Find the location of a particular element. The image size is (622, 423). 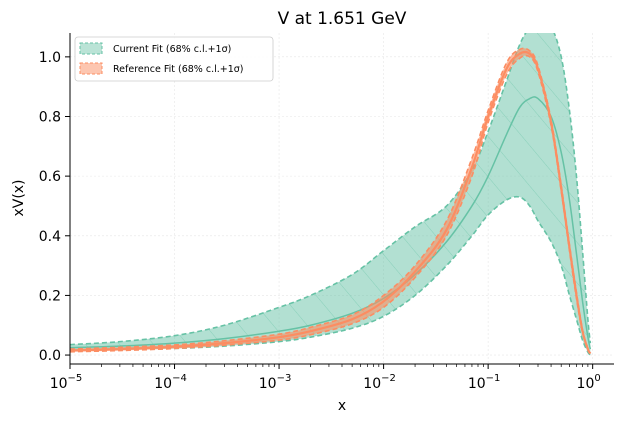

legend-label-current: Current Fit (68% c.l.+1σ) is located at coordinates (172, 49).